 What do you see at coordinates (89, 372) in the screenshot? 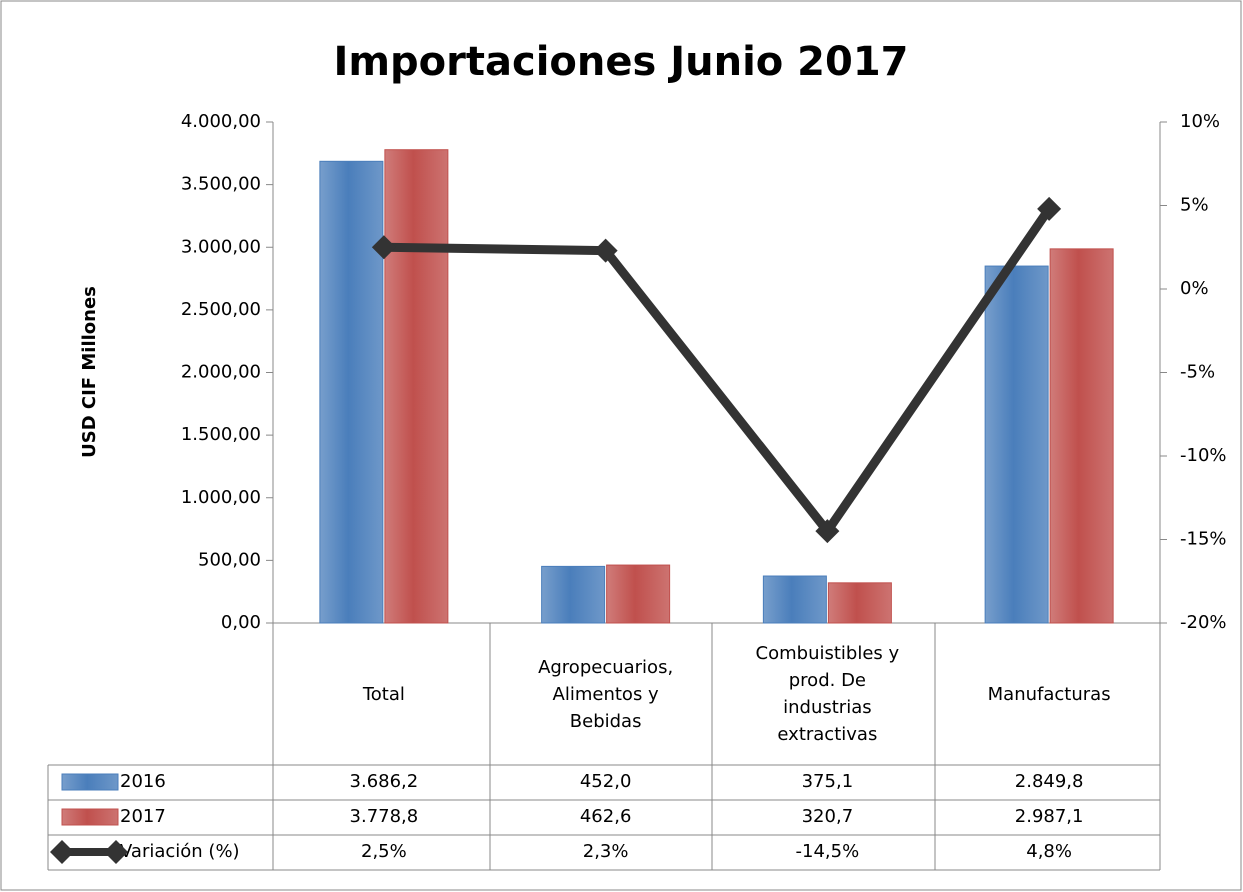
I see `y-axis-label: USD CIF Millones` at bounding box center [89, 372].